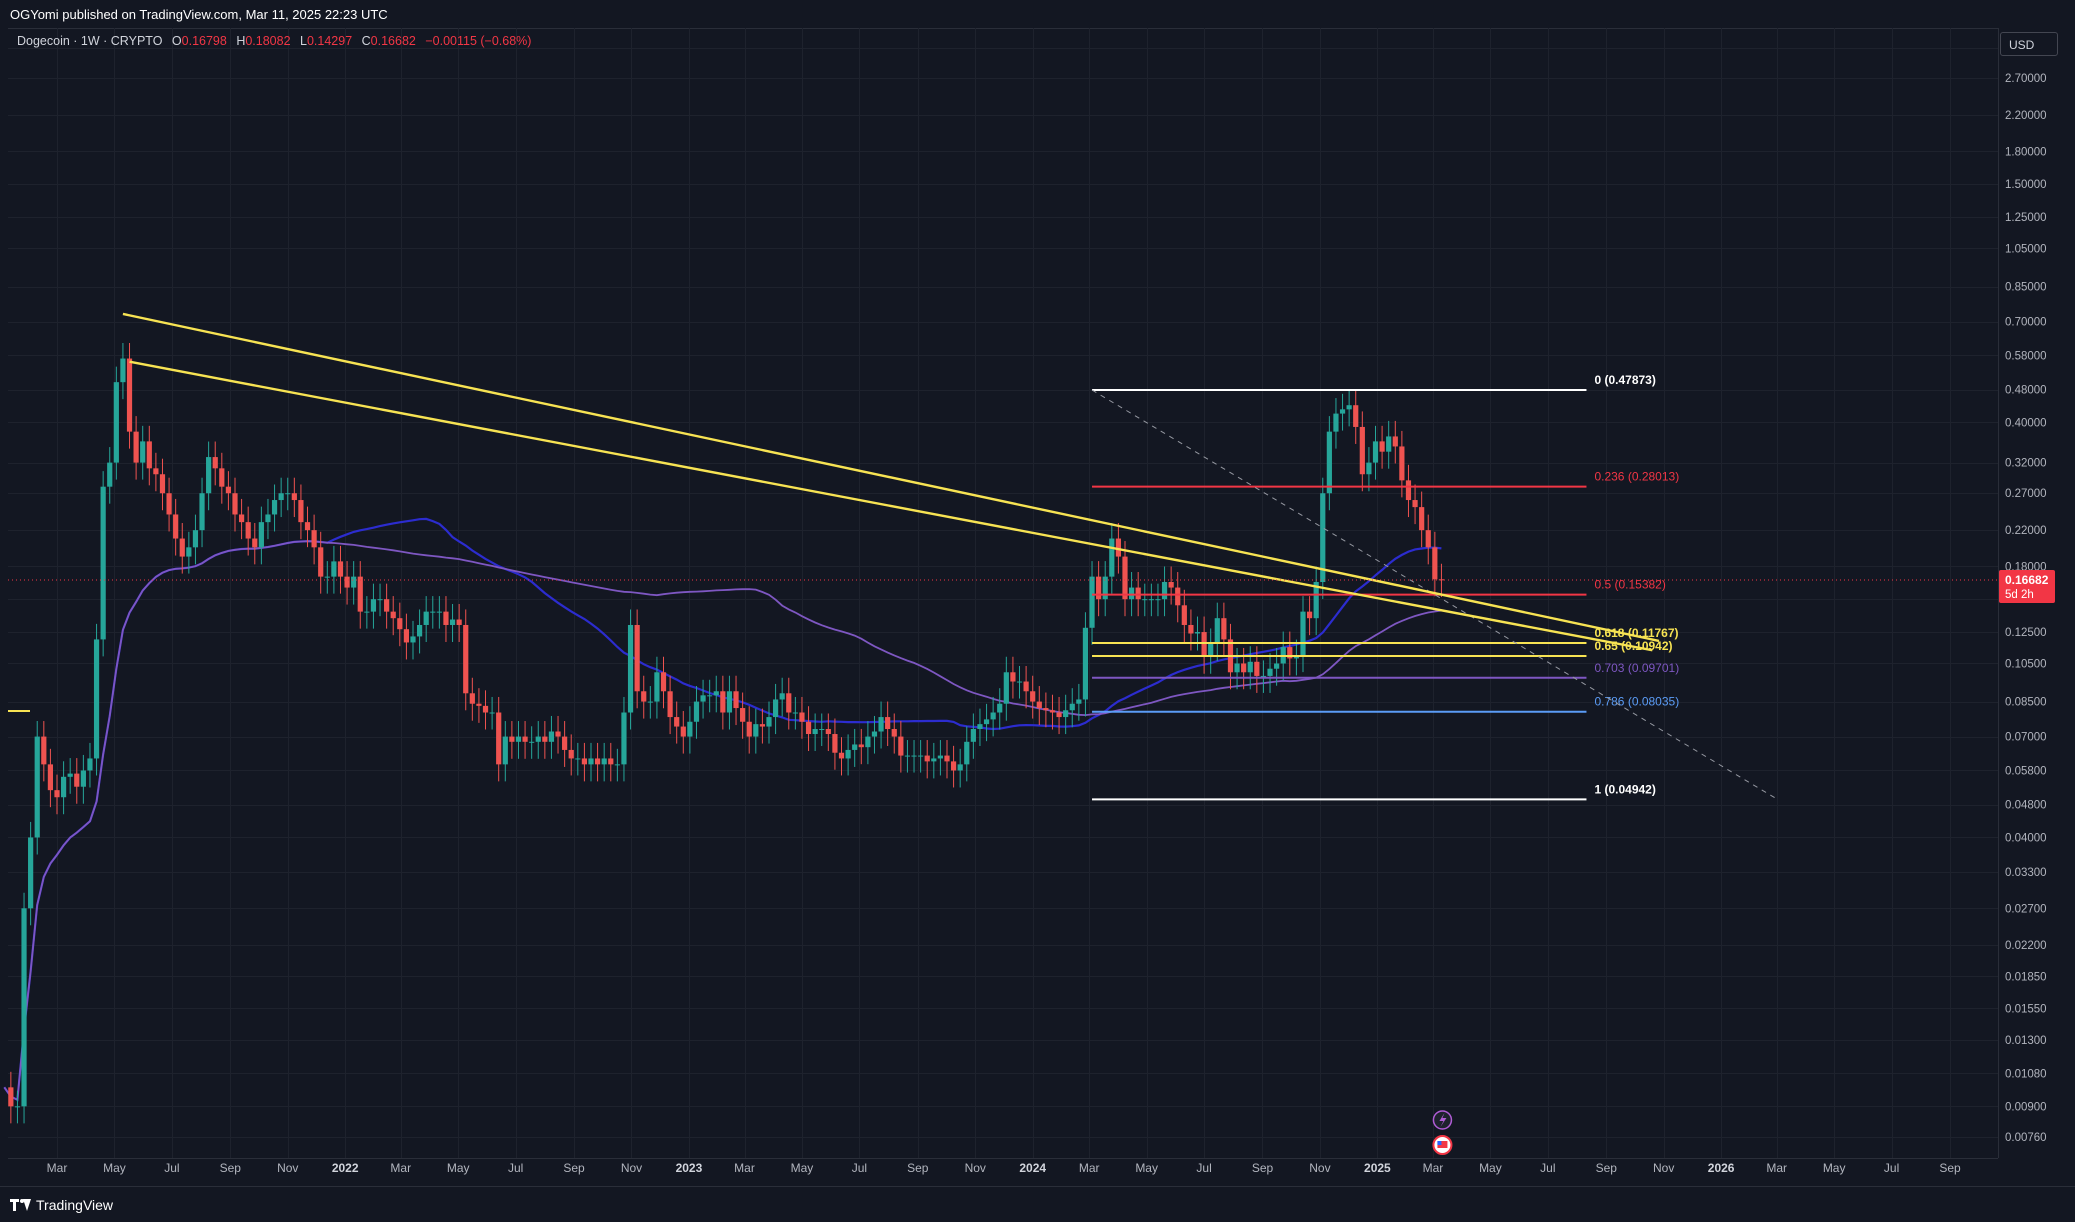 This screenshot has width=2075, height=1222. What do you see at coordinates (2019, 595) in the screenshot?
I see `countdown-value: 5d 2h` at bounding box center [2019, 595].